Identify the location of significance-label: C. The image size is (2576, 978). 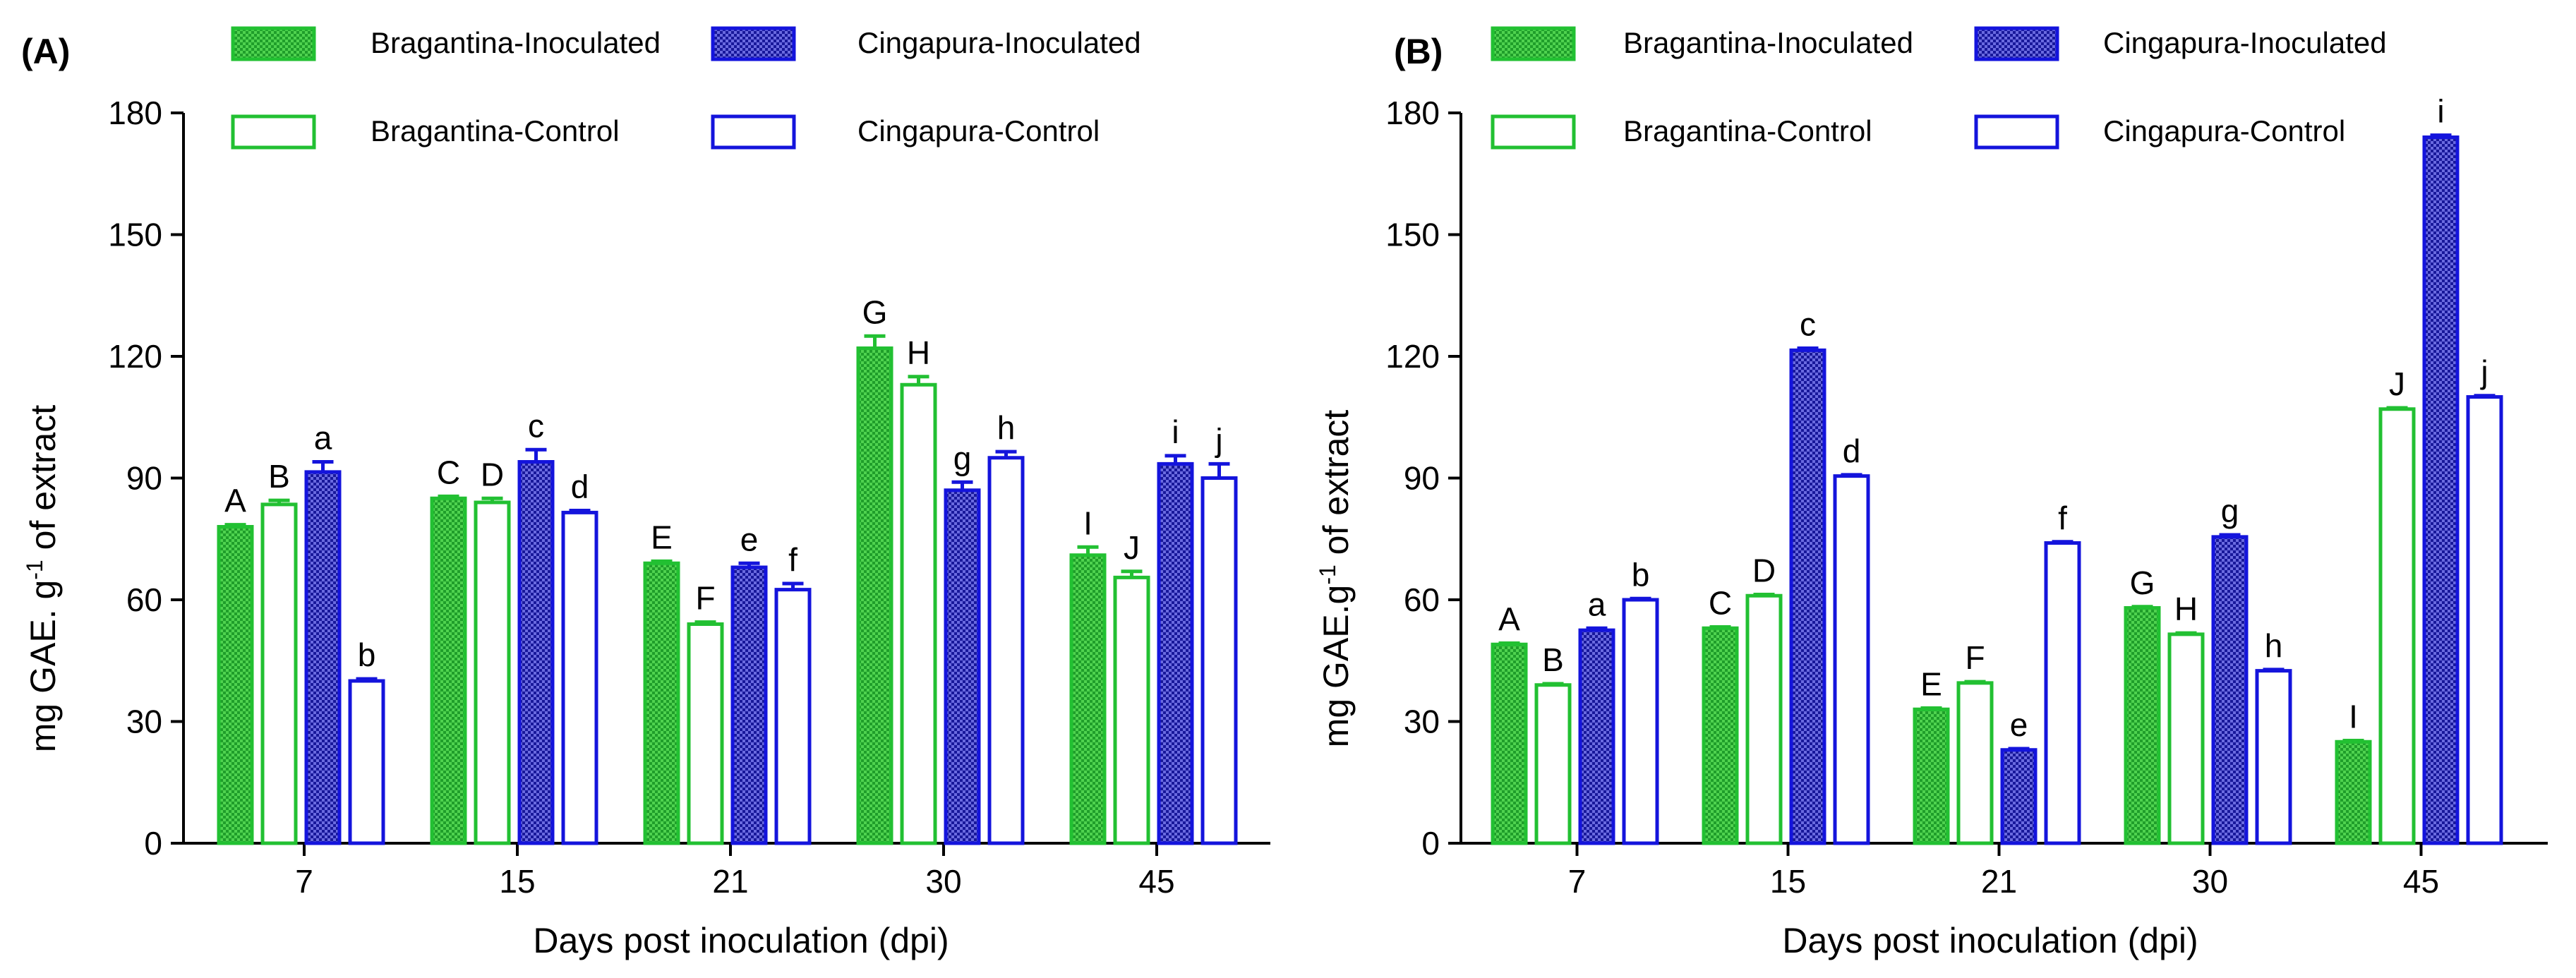
(448, 472).